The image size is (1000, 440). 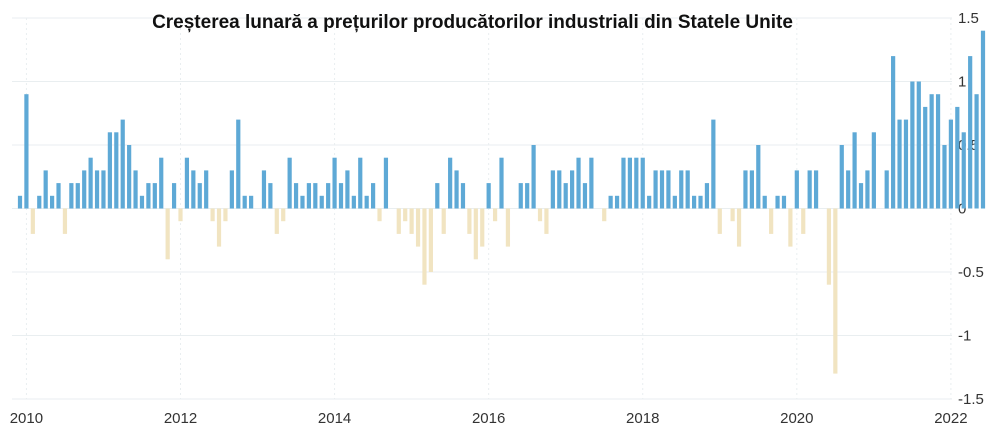 I want to click on x-tick-label: 2018, so click(x=642, y=418).